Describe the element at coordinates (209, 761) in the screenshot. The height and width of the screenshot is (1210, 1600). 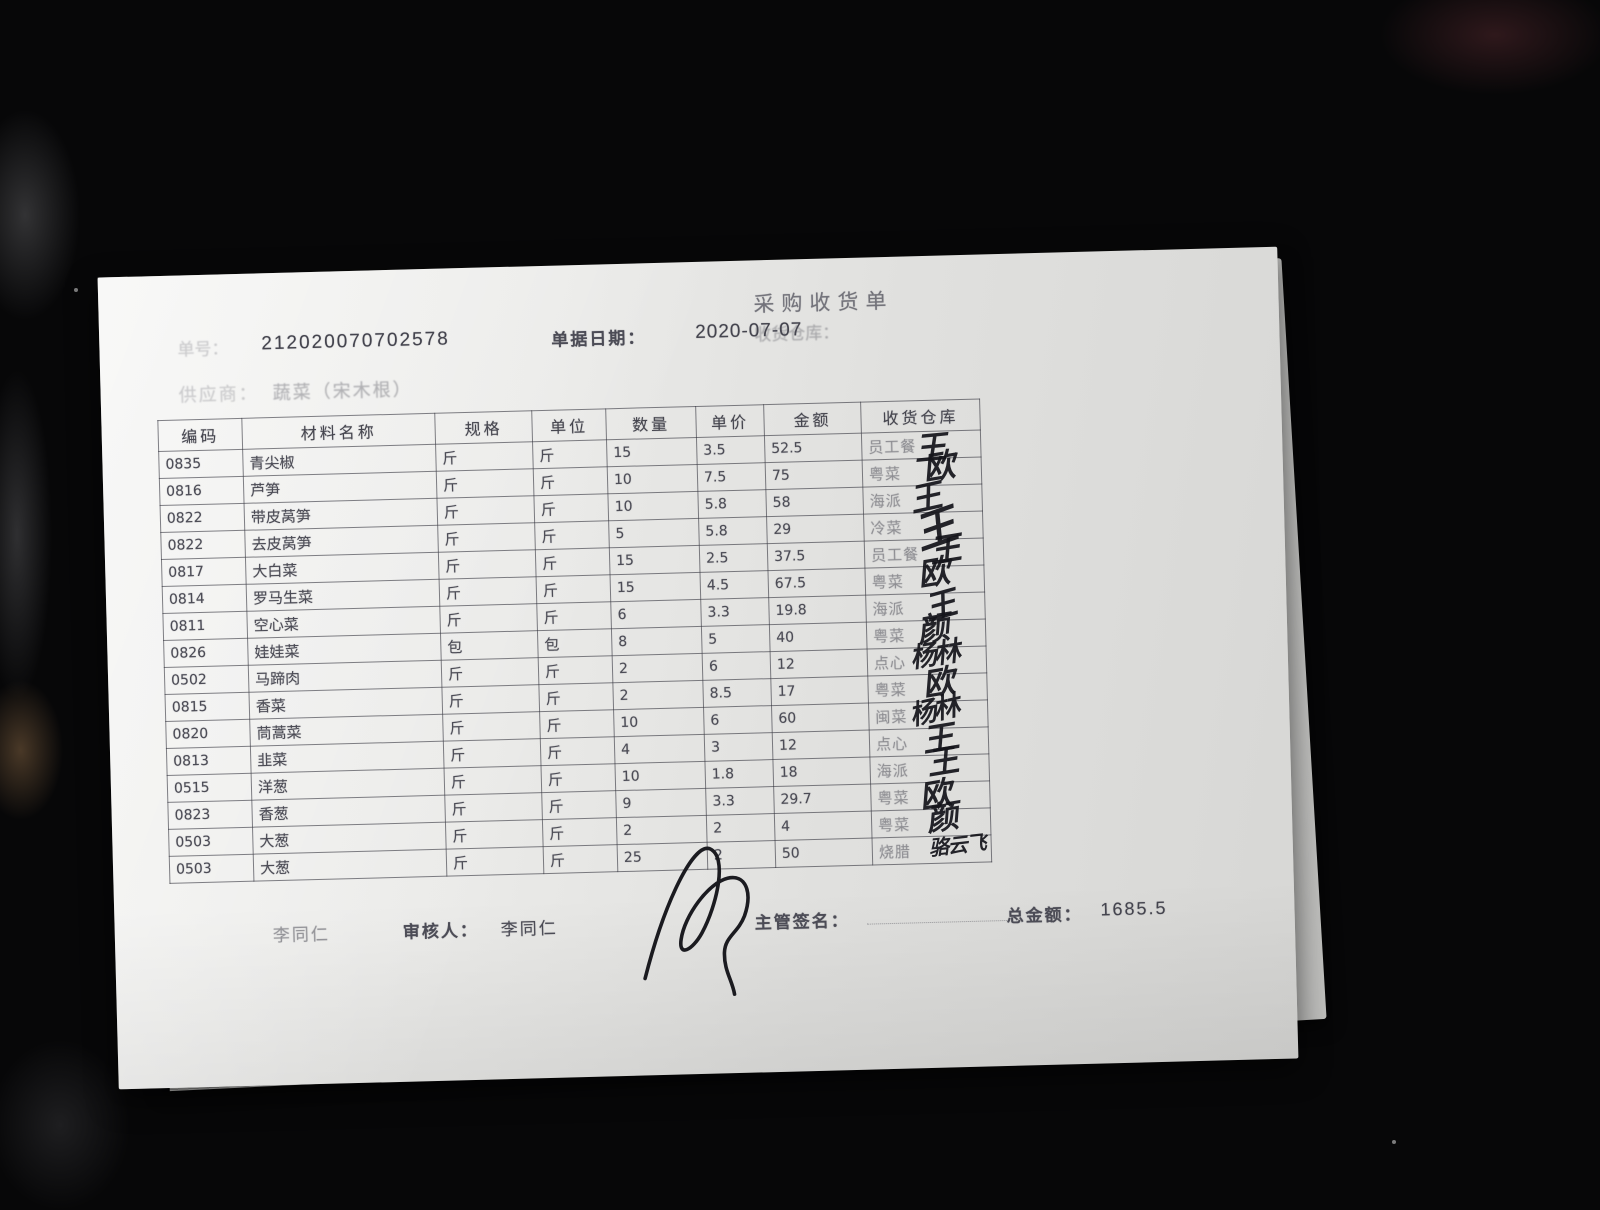
I see `cell-code: 0813` at that location.